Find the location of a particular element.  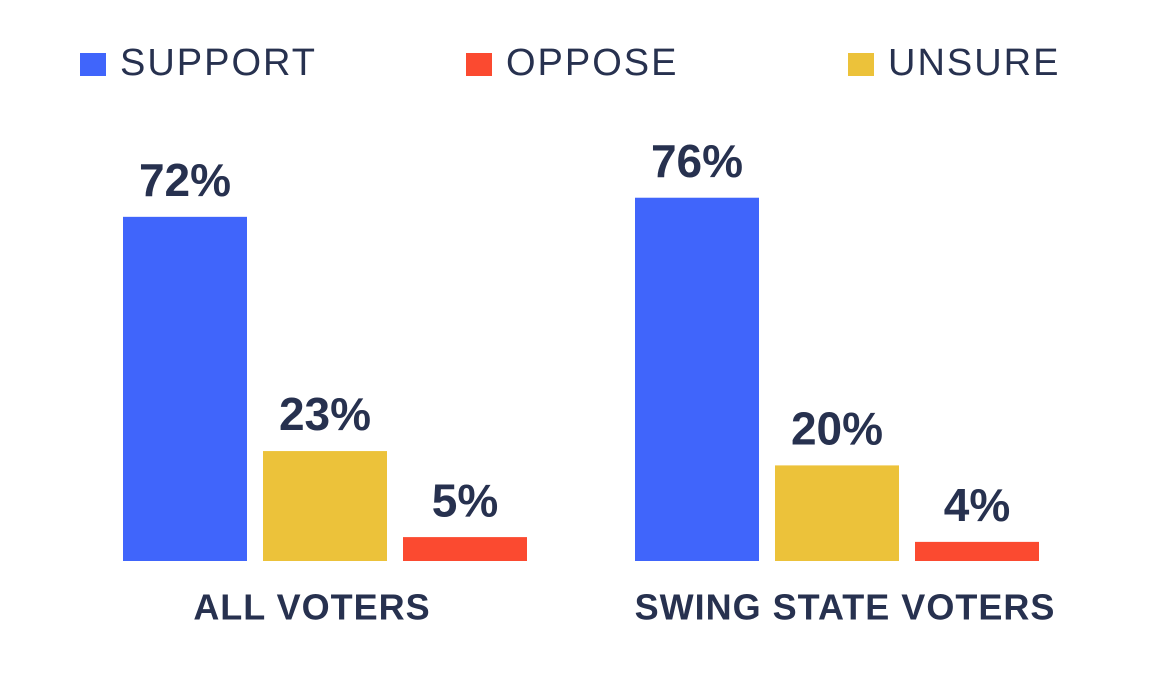

value-label: 20% is located at coordinates (837, 429).